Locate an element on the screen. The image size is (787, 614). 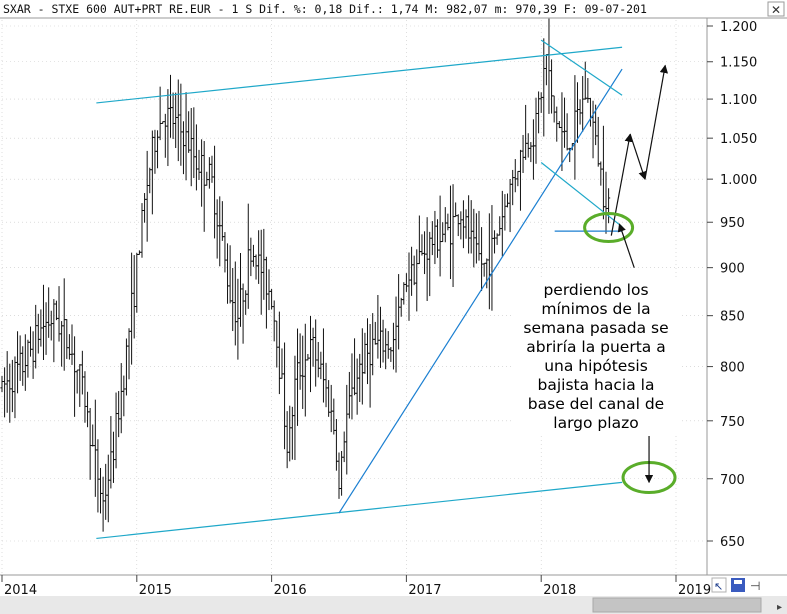
y-tick-label: 1.000 is located at coordinates (738, 180).